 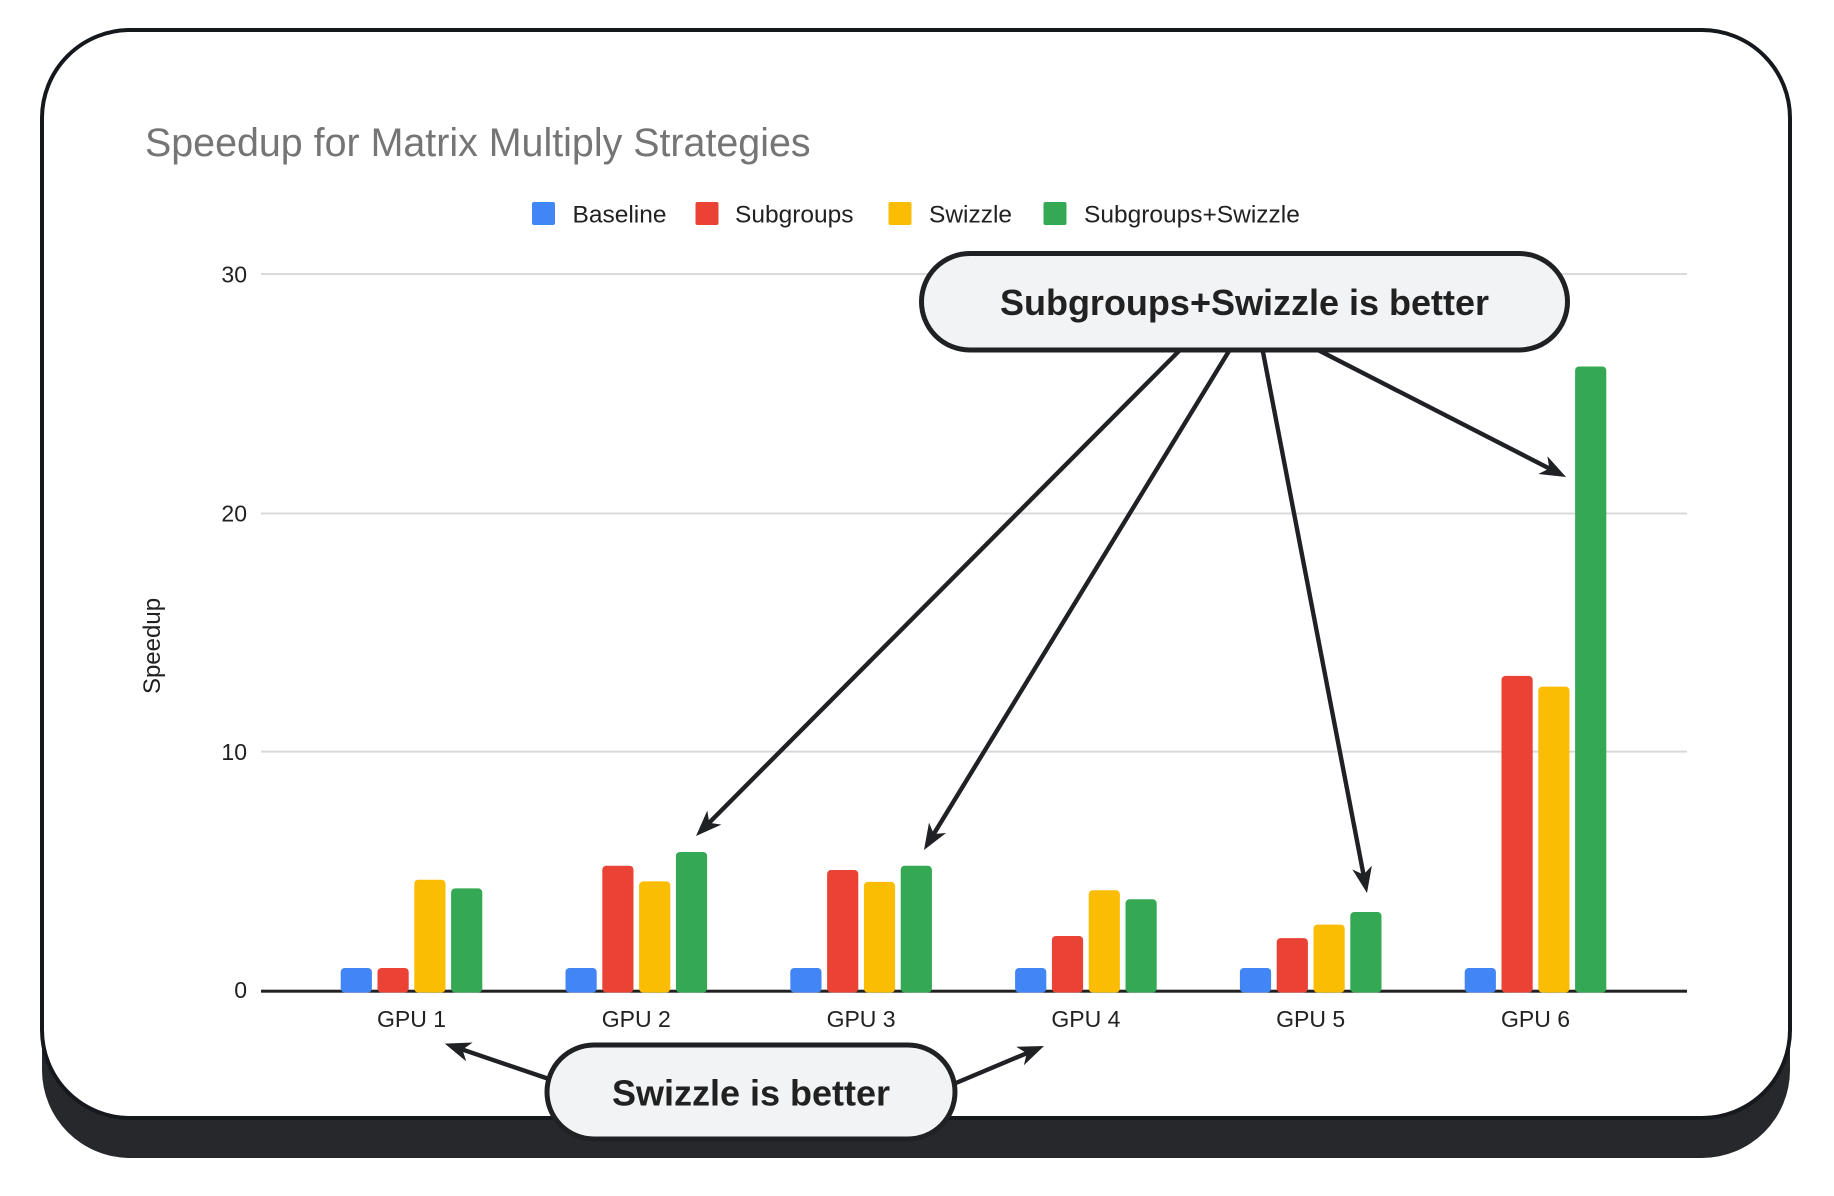 I want to click on svg-text: GPU 2, so click(x=636, y=1019).